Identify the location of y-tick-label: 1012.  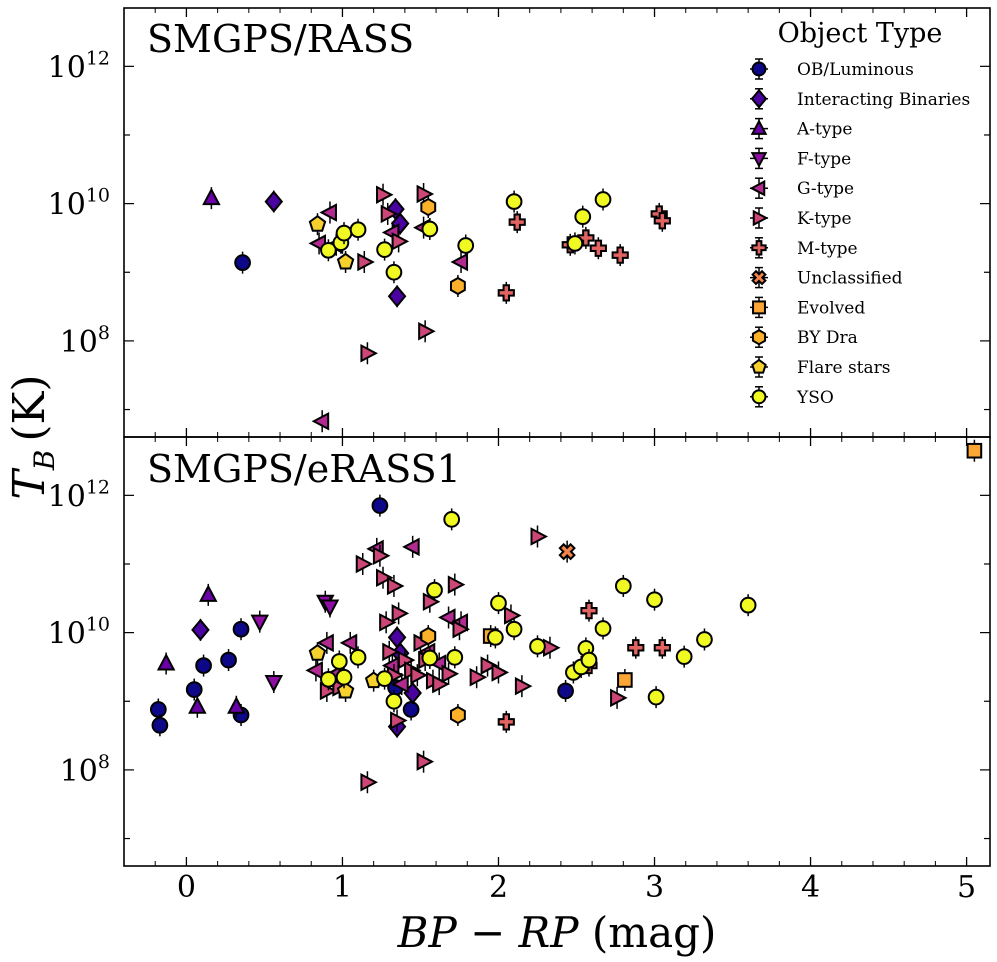
(79, 66).